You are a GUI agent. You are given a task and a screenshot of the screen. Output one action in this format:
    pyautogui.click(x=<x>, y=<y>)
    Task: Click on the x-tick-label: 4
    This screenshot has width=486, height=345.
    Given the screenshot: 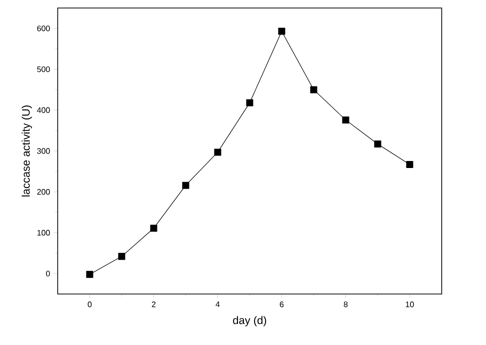 What is the action you would take?
    pyautogui.click(x=218, y=305)
    